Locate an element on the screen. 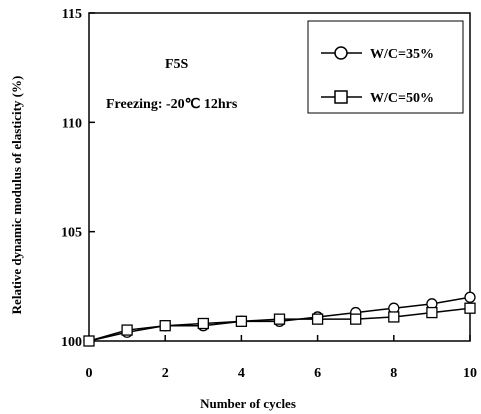  legend-marker-circle is located at coordinates (341, 53).